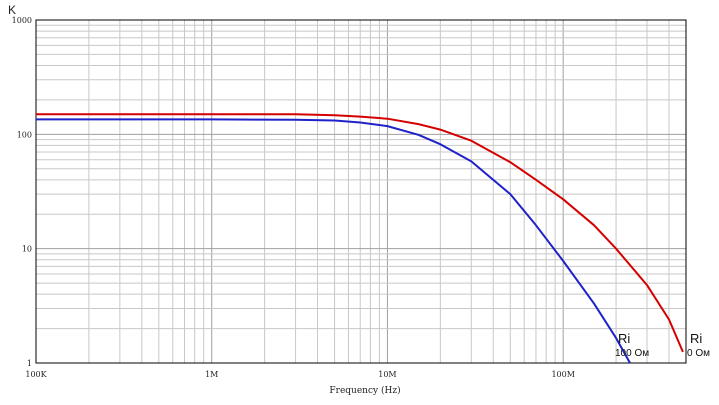 This screenshot has height=405, width=719. Describe the element at coordinates (24, 134) in the screenshot. I see `y-tick-label: 100` at that location.